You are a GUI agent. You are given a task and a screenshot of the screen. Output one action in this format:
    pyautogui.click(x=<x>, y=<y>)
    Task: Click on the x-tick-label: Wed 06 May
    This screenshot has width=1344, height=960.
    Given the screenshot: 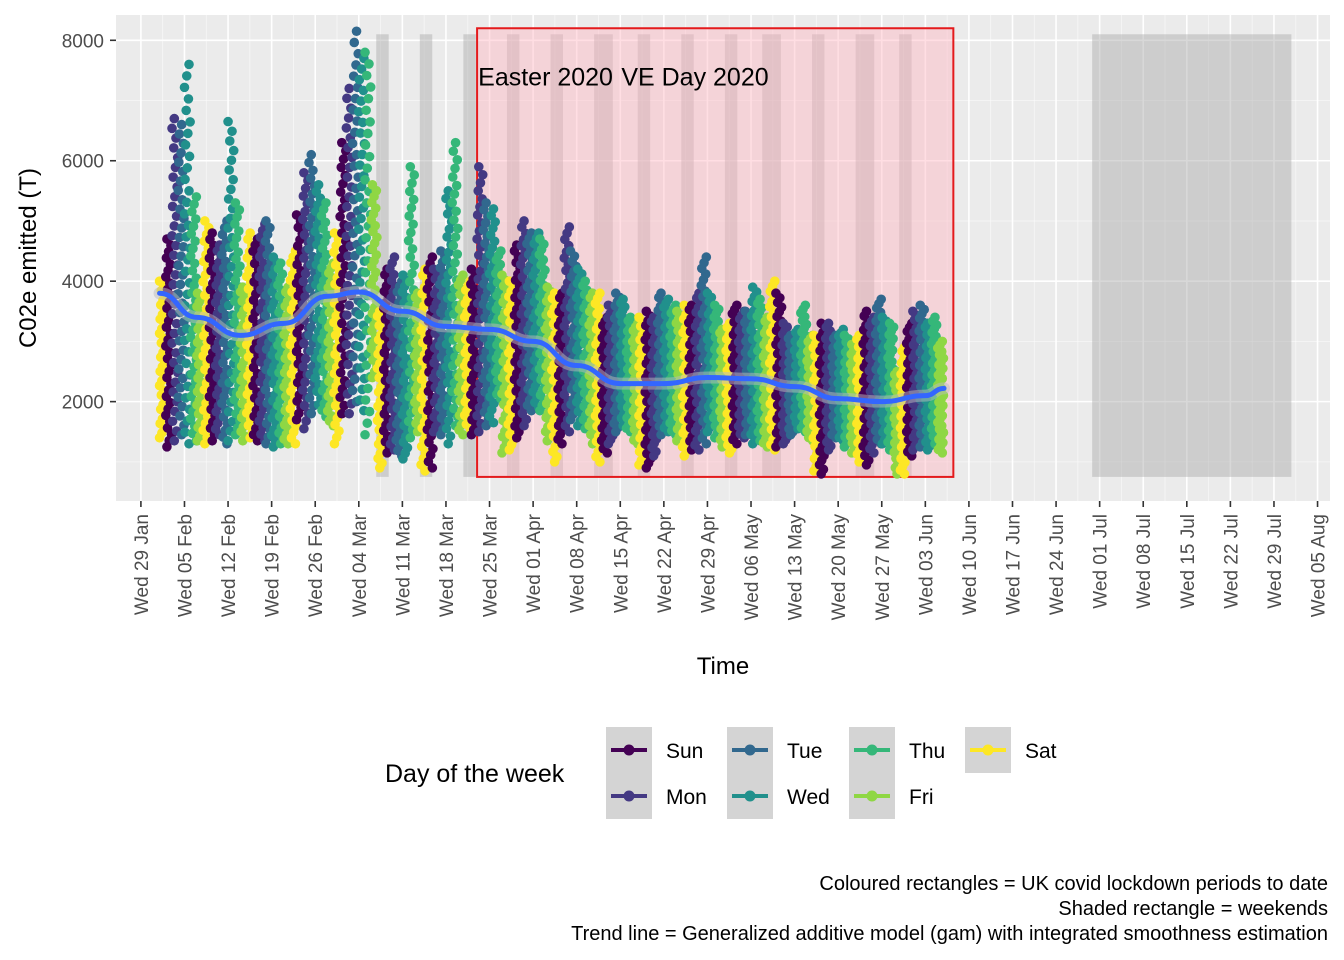 What is the action you would take?
    pyautogui.click(x=752, y=567)
    